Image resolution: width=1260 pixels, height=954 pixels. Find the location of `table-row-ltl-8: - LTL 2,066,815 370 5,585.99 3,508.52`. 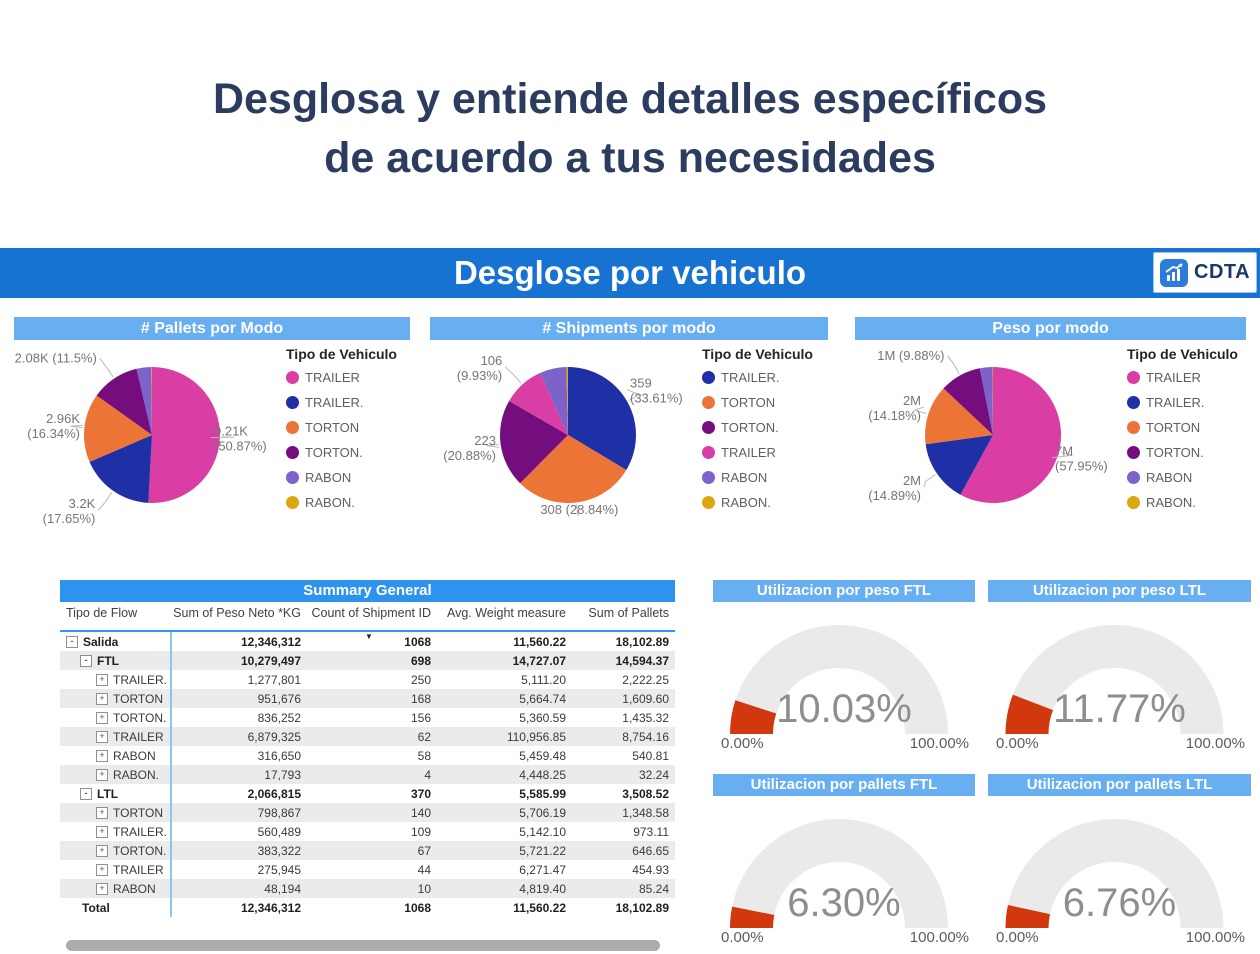

table-row-ltl-8: - LTL 2,066,815 370 5,585.99 3,508.52 is located at coordinates (367, 793).